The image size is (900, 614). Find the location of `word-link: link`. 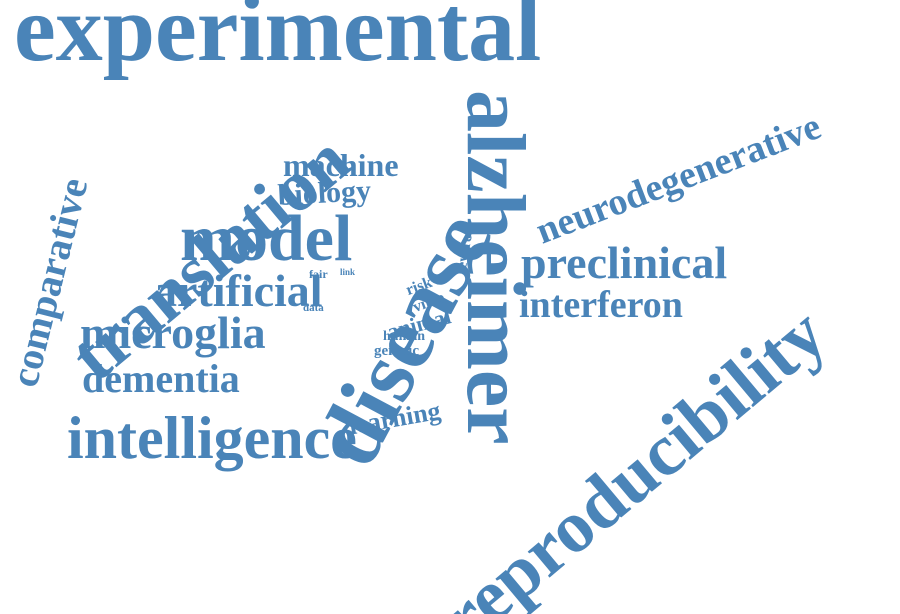

word-link: link is located at coordinates (348, 272).